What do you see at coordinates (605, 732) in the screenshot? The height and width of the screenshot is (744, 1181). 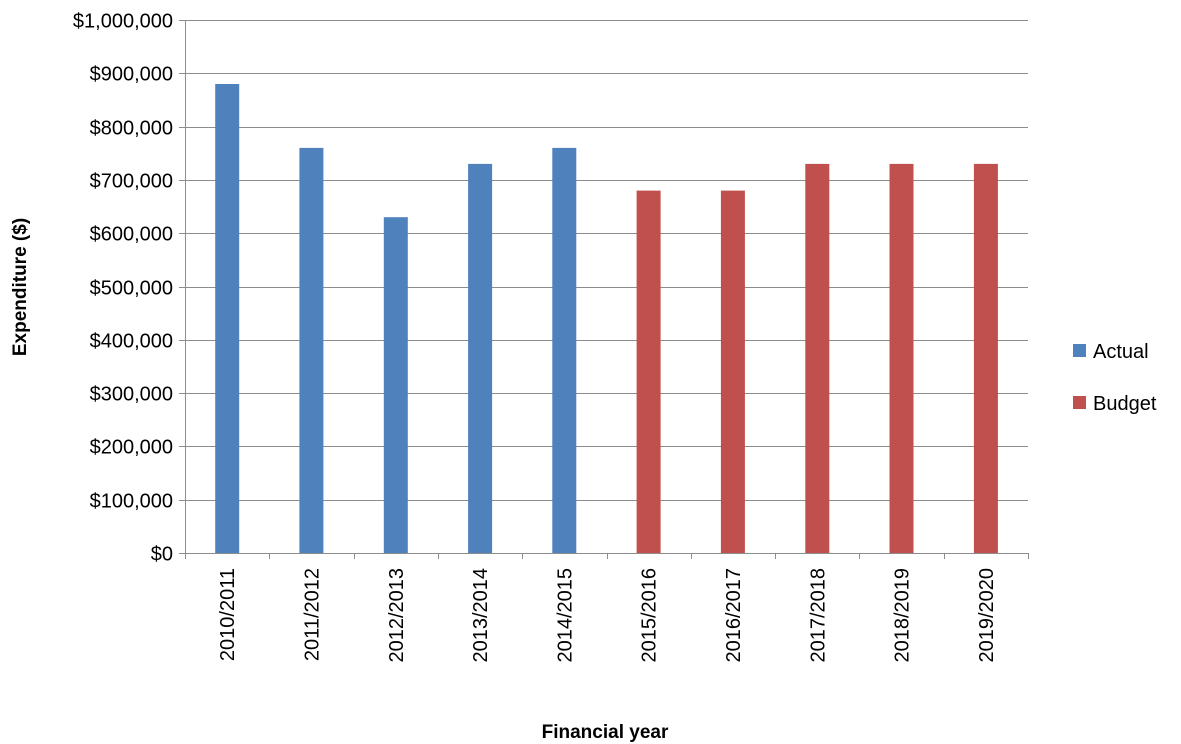 I see `x-axis-title: Financial year` at bounding box center [605, 732].